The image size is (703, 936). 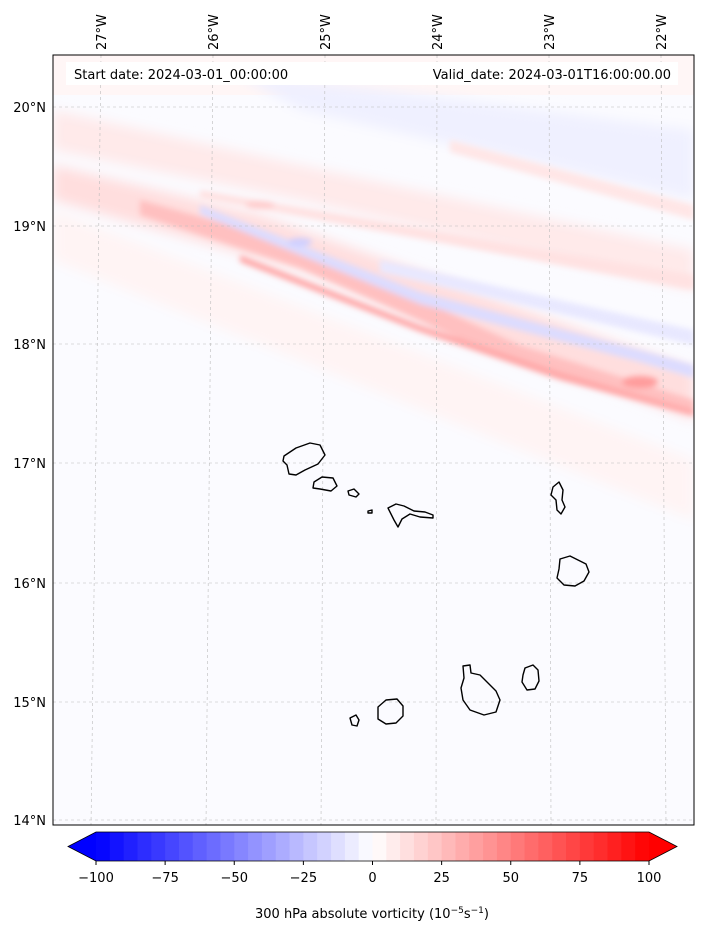 What do you see at coordinates (550, 32) in the screenshot?
I see `lon-label-23w: 23°W` at bounding box center [550, 32].